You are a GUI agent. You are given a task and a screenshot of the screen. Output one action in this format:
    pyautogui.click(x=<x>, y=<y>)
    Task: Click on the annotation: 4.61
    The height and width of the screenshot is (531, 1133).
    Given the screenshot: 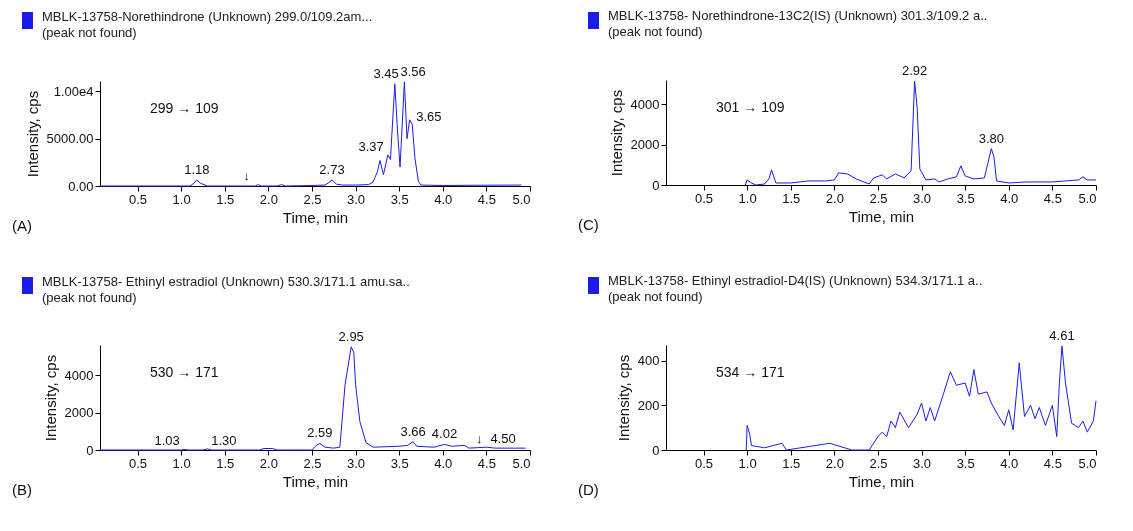 What is the action you would take?
    pyautogui.click(x=1062, y=336)
    